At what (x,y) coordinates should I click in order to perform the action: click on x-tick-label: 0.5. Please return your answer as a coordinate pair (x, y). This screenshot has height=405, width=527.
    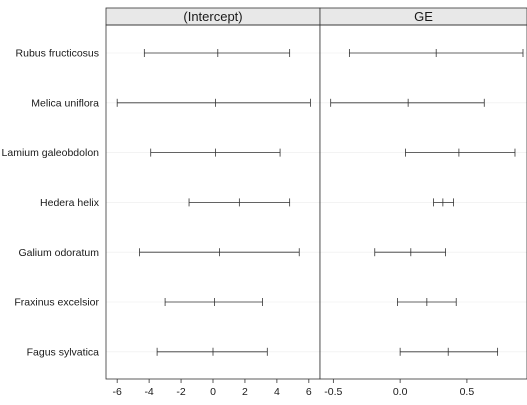
    Looking at the image, I should click on (467, 392).